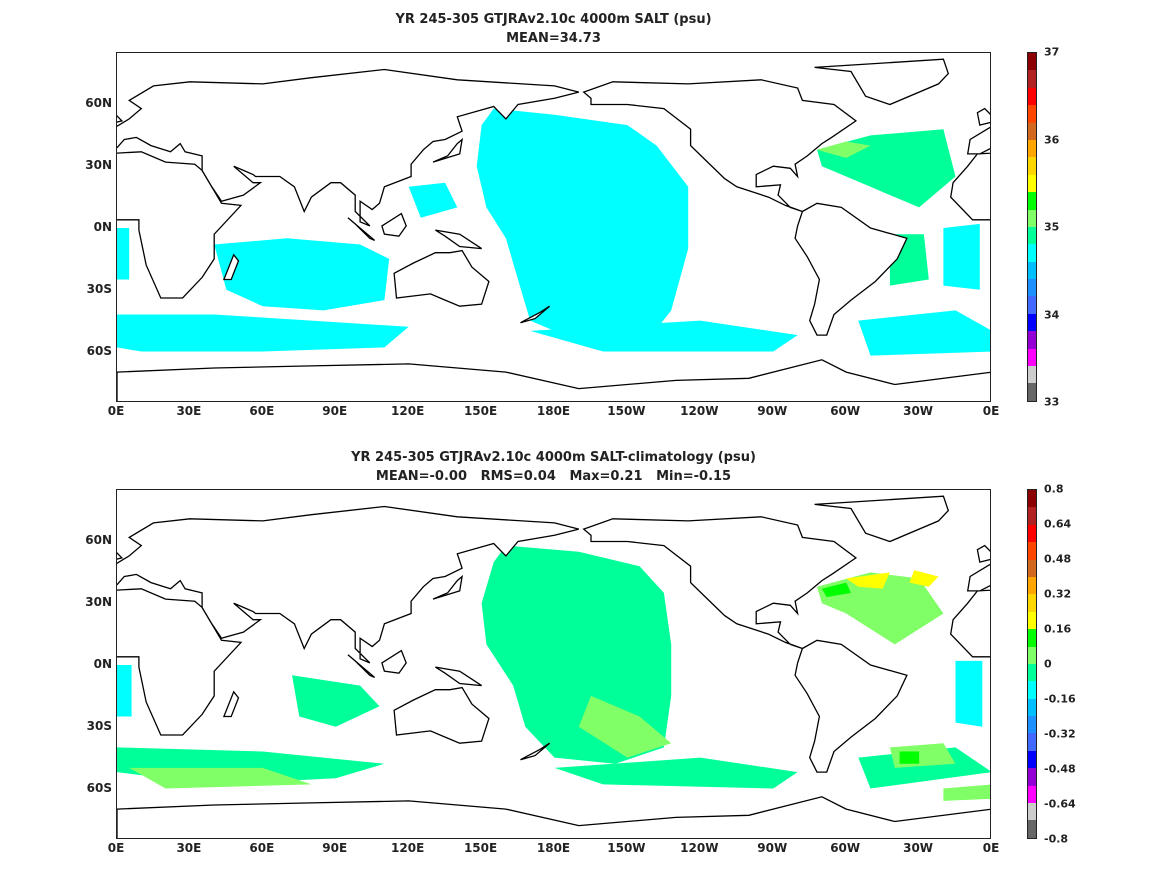  I want to click on coastline-japan, so click(448, 587).